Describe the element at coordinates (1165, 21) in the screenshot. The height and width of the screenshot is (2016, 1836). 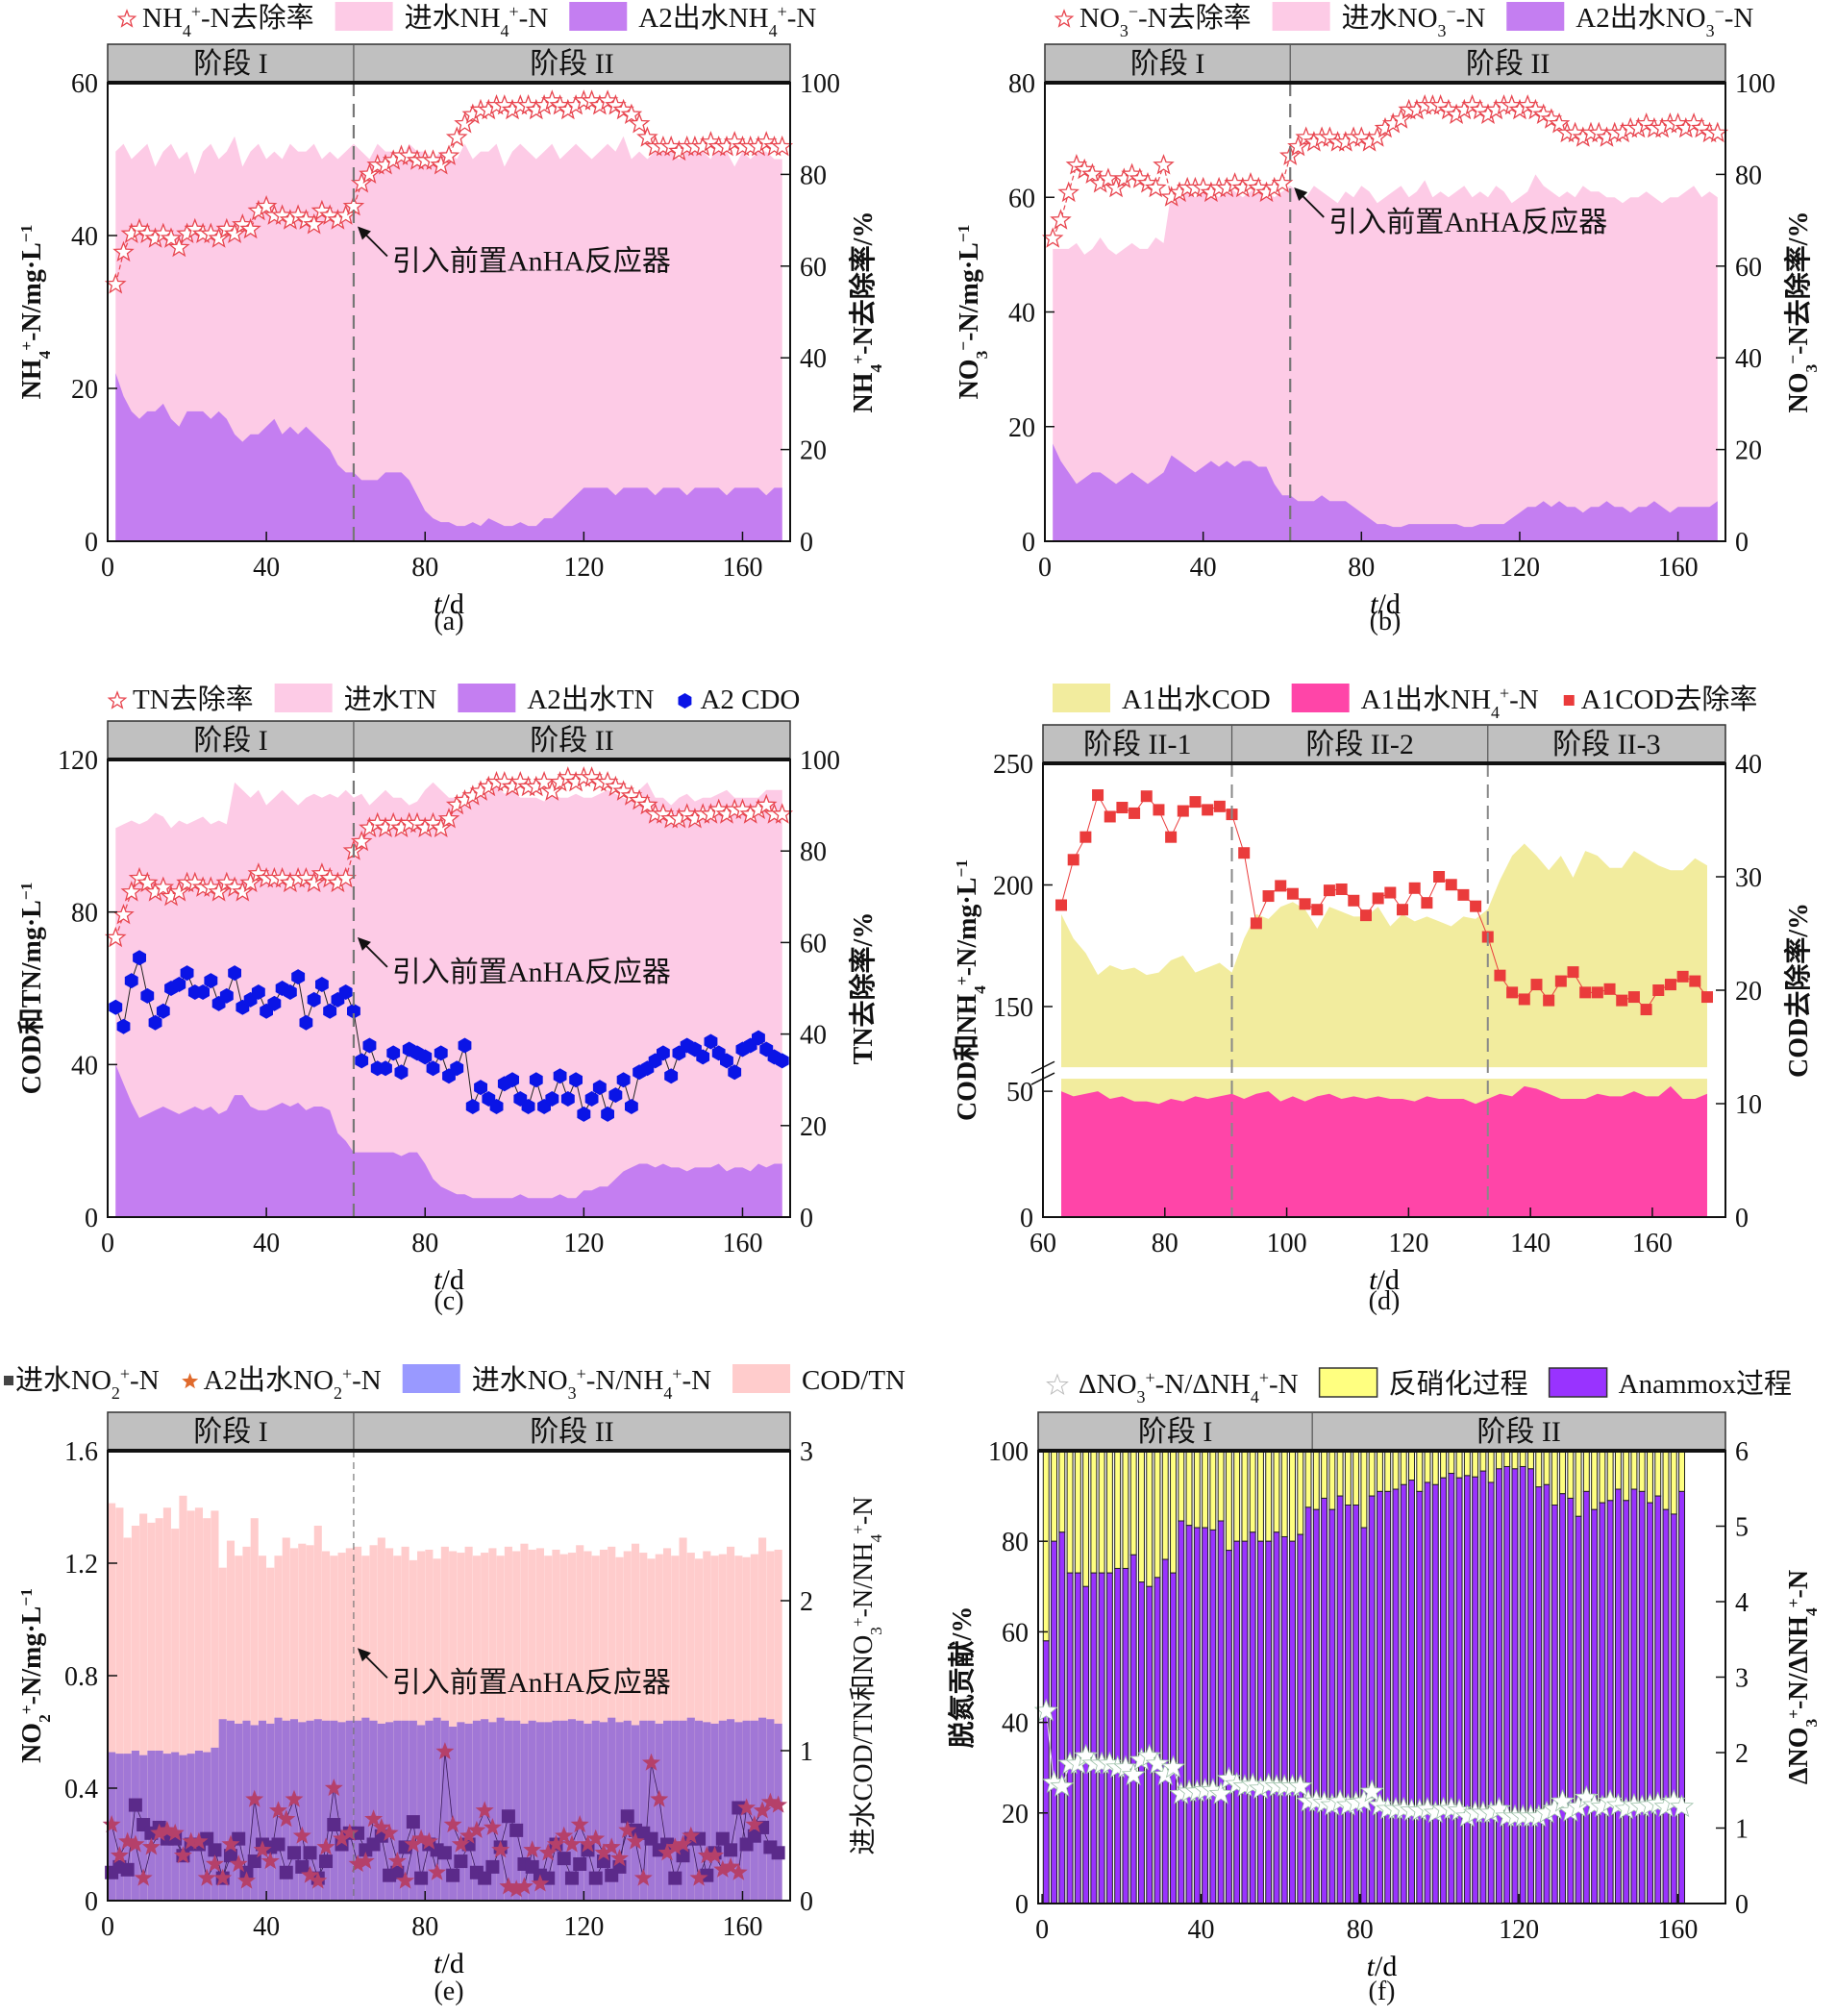
I see `legend-label: NO3−-N去除率` at that location.